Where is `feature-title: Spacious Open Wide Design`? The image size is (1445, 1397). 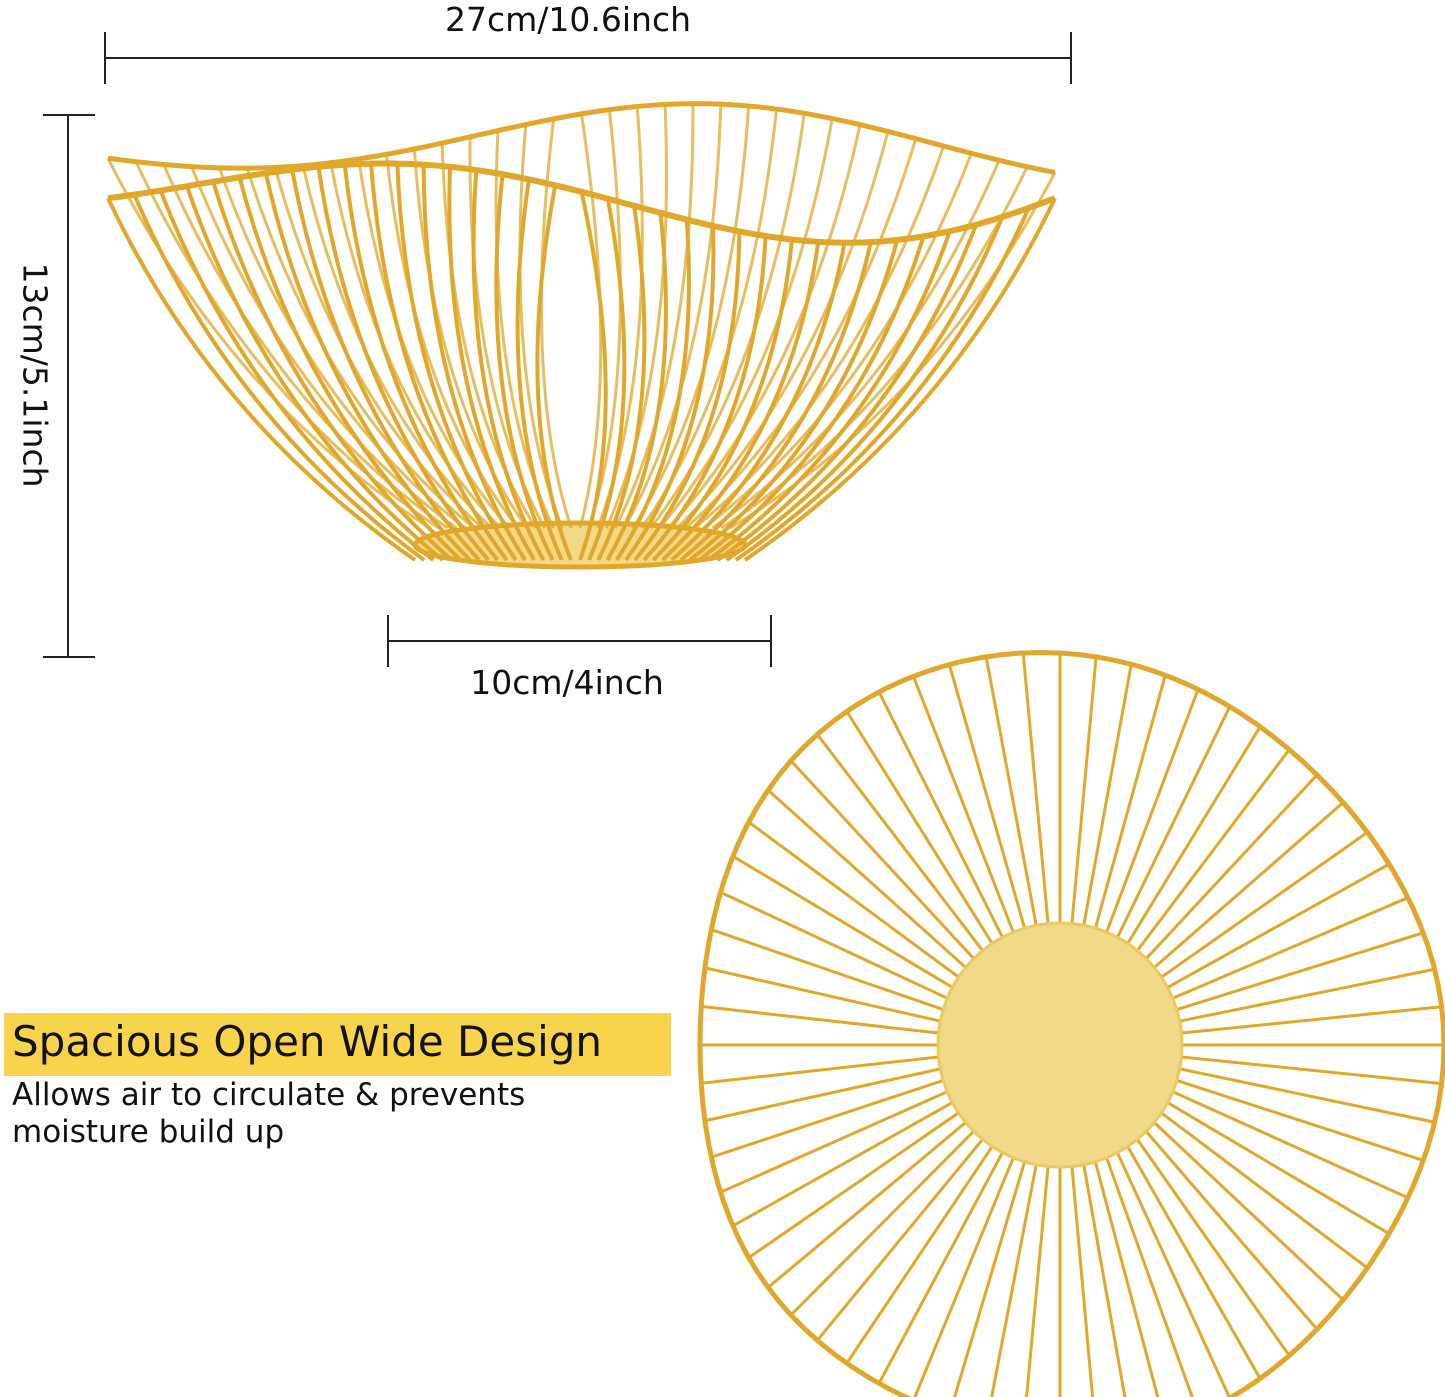 feature-title: Spacious Open Wide Design is located at coordinates (307, 1041).